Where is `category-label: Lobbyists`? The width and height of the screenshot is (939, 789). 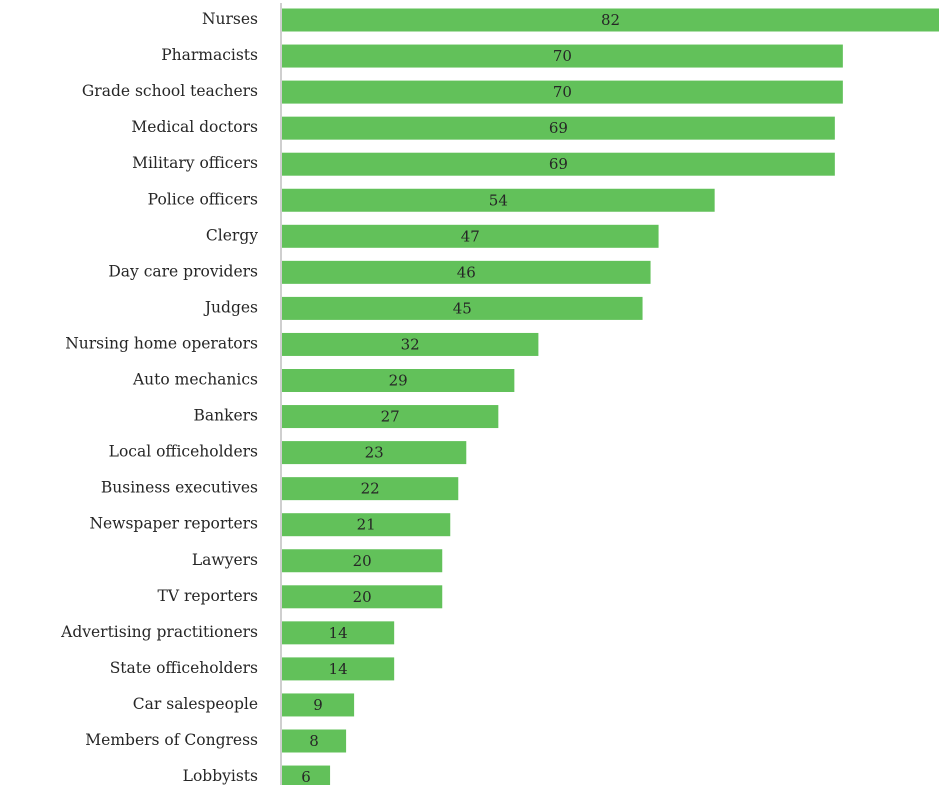 category-label: Lobbyists is located at coordinates (220, 776).